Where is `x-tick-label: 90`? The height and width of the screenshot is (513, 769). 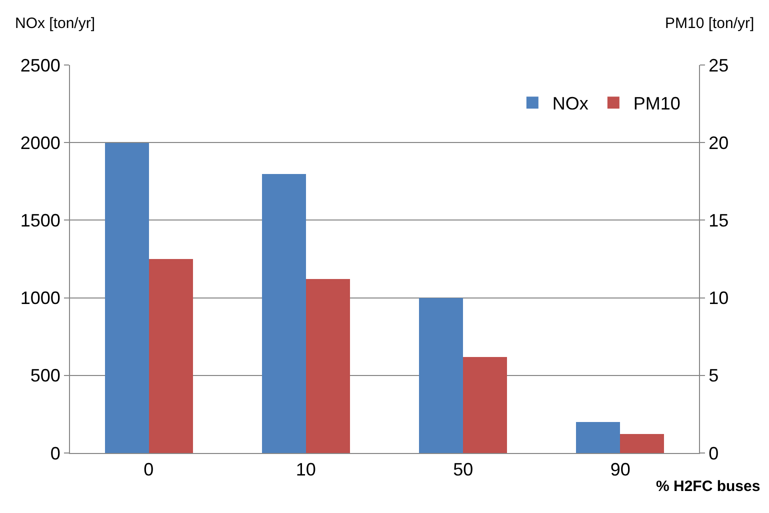 x-tick-label: 90 is located at coordinates (620, 470).